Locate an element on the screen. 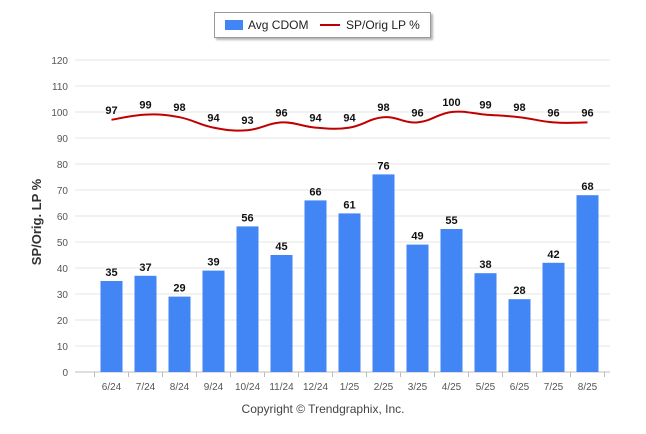 The image size is (646, 434). y-tick-label: 10 is located at coordinates (63, 347).